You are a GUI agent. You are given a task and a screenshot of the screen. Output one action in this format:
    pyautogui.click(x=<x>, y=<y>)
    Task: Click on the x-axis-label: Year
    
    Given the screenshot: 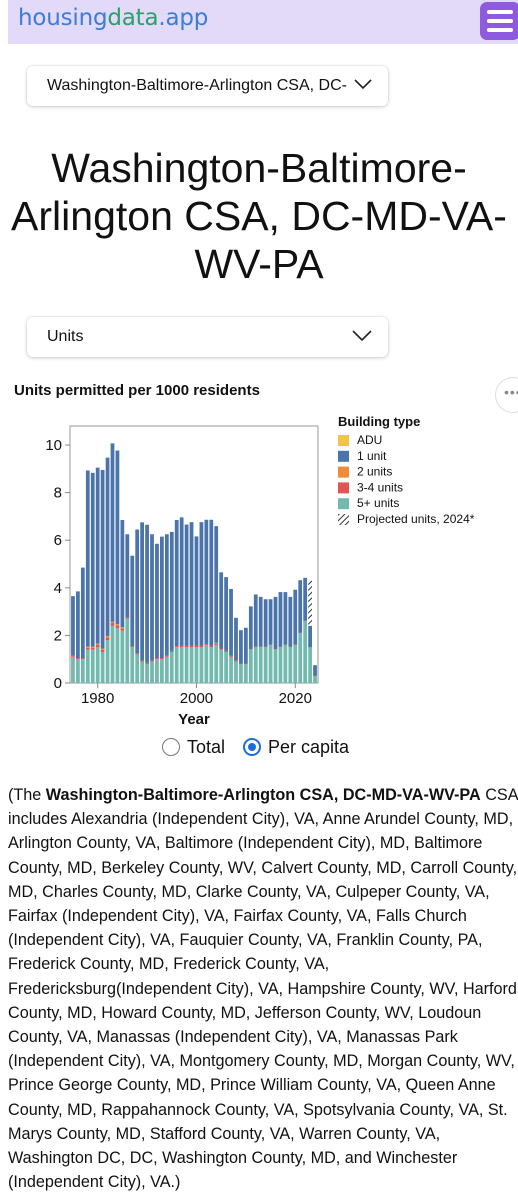 What is the action you would take?
    pyautogui.click(x=194, y=719)
    